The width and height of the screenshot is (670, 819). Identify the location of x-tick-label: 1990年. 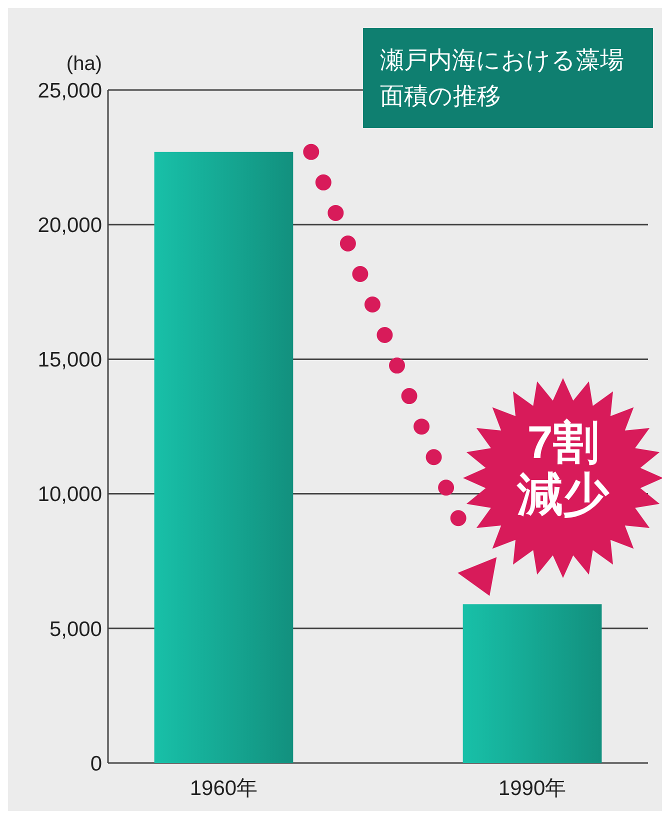
(532, 788).